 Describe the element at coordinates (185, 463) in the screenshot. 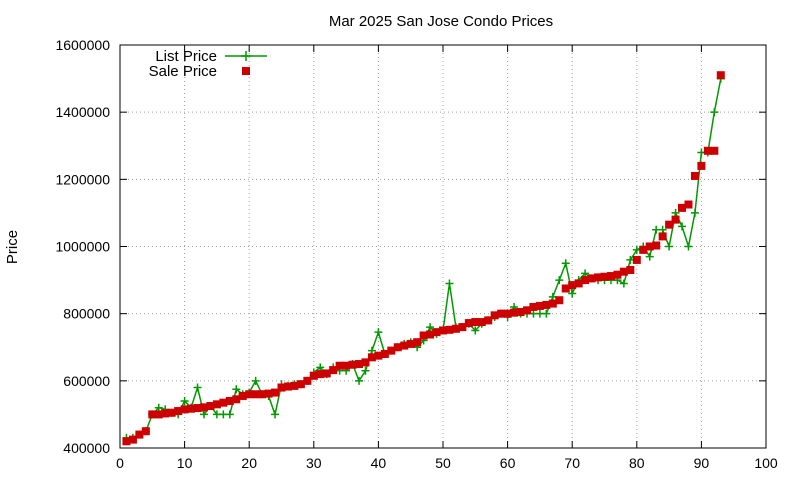

I see `x-tick-label: 10` at that location.